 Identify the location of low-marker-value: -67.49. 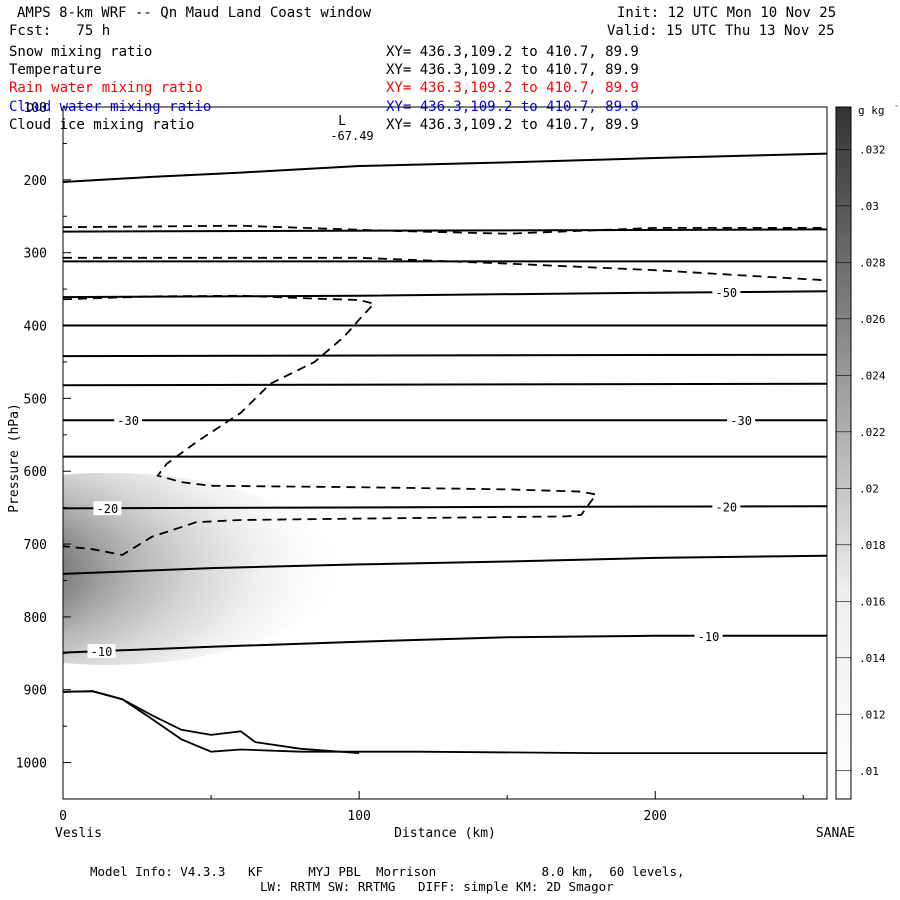
(351, 136).